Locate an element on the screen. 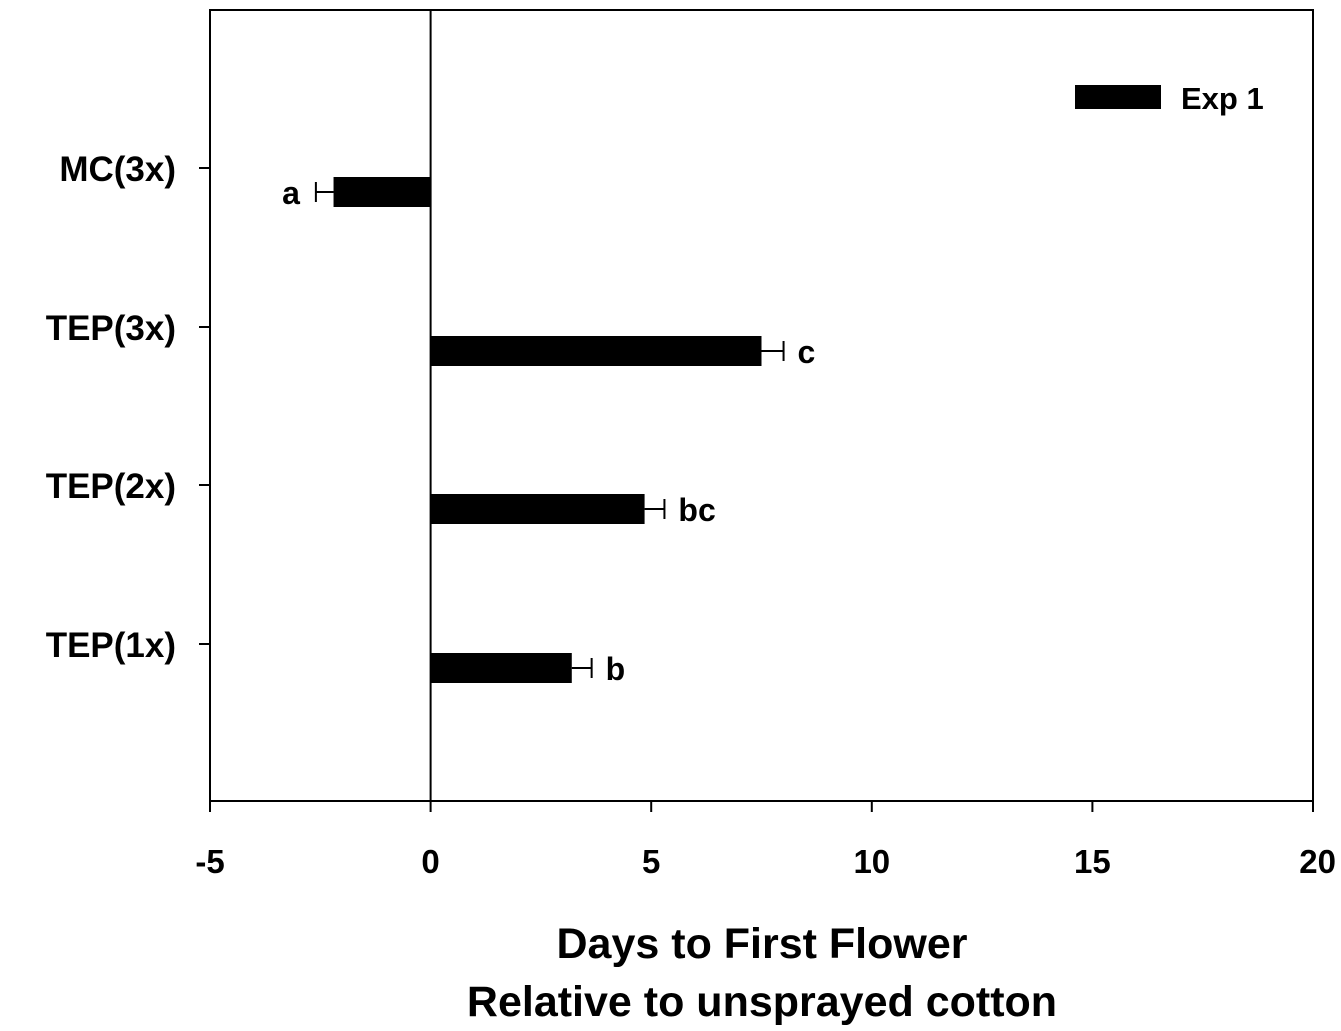 This screenshot has height=1031, width=1341. x-tick-label: 0 is located at coordinates (430, 861).